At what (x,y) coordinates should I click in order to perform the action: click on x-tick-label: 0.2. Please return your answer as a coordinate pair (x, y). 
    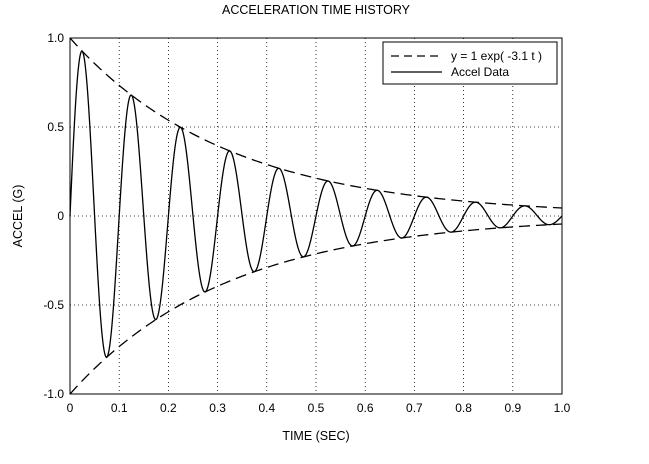
    Looking at the image, I should click on (168, 408).